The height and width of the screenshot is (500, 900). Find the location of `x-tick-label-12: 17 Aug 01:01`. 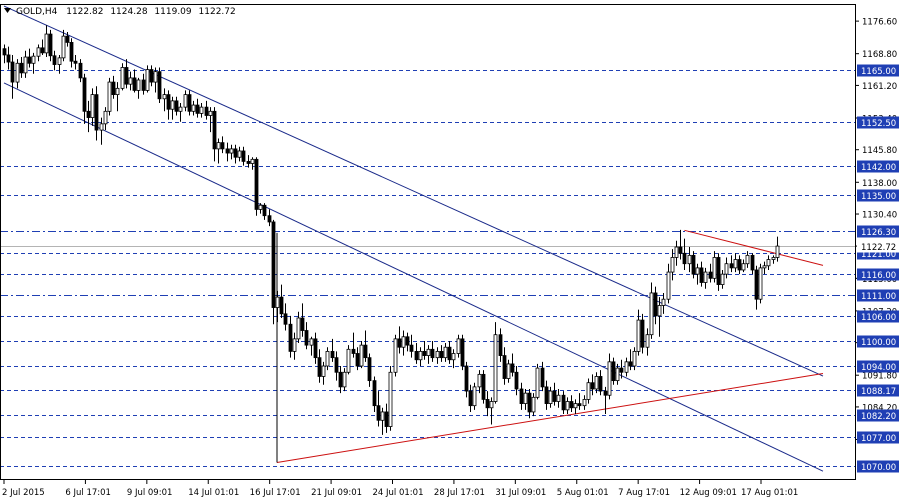

x-tick-label-12: 17 Aug 01:01 is located at coordinates (769, 493).